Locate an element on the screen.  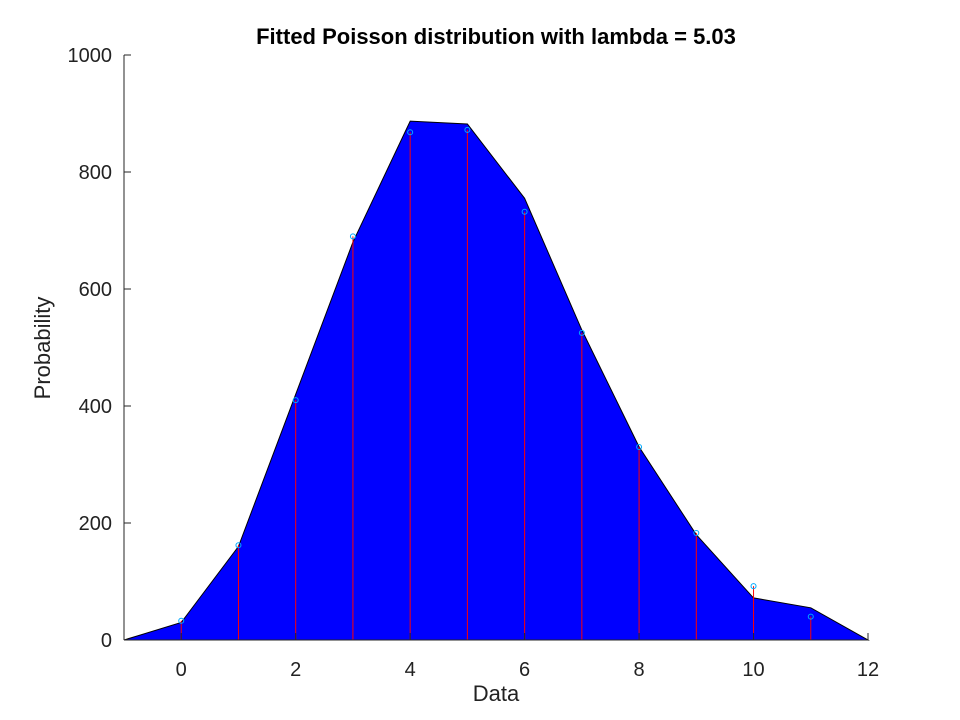
x-tick-label: 8 is located at coordinates (639, 670).